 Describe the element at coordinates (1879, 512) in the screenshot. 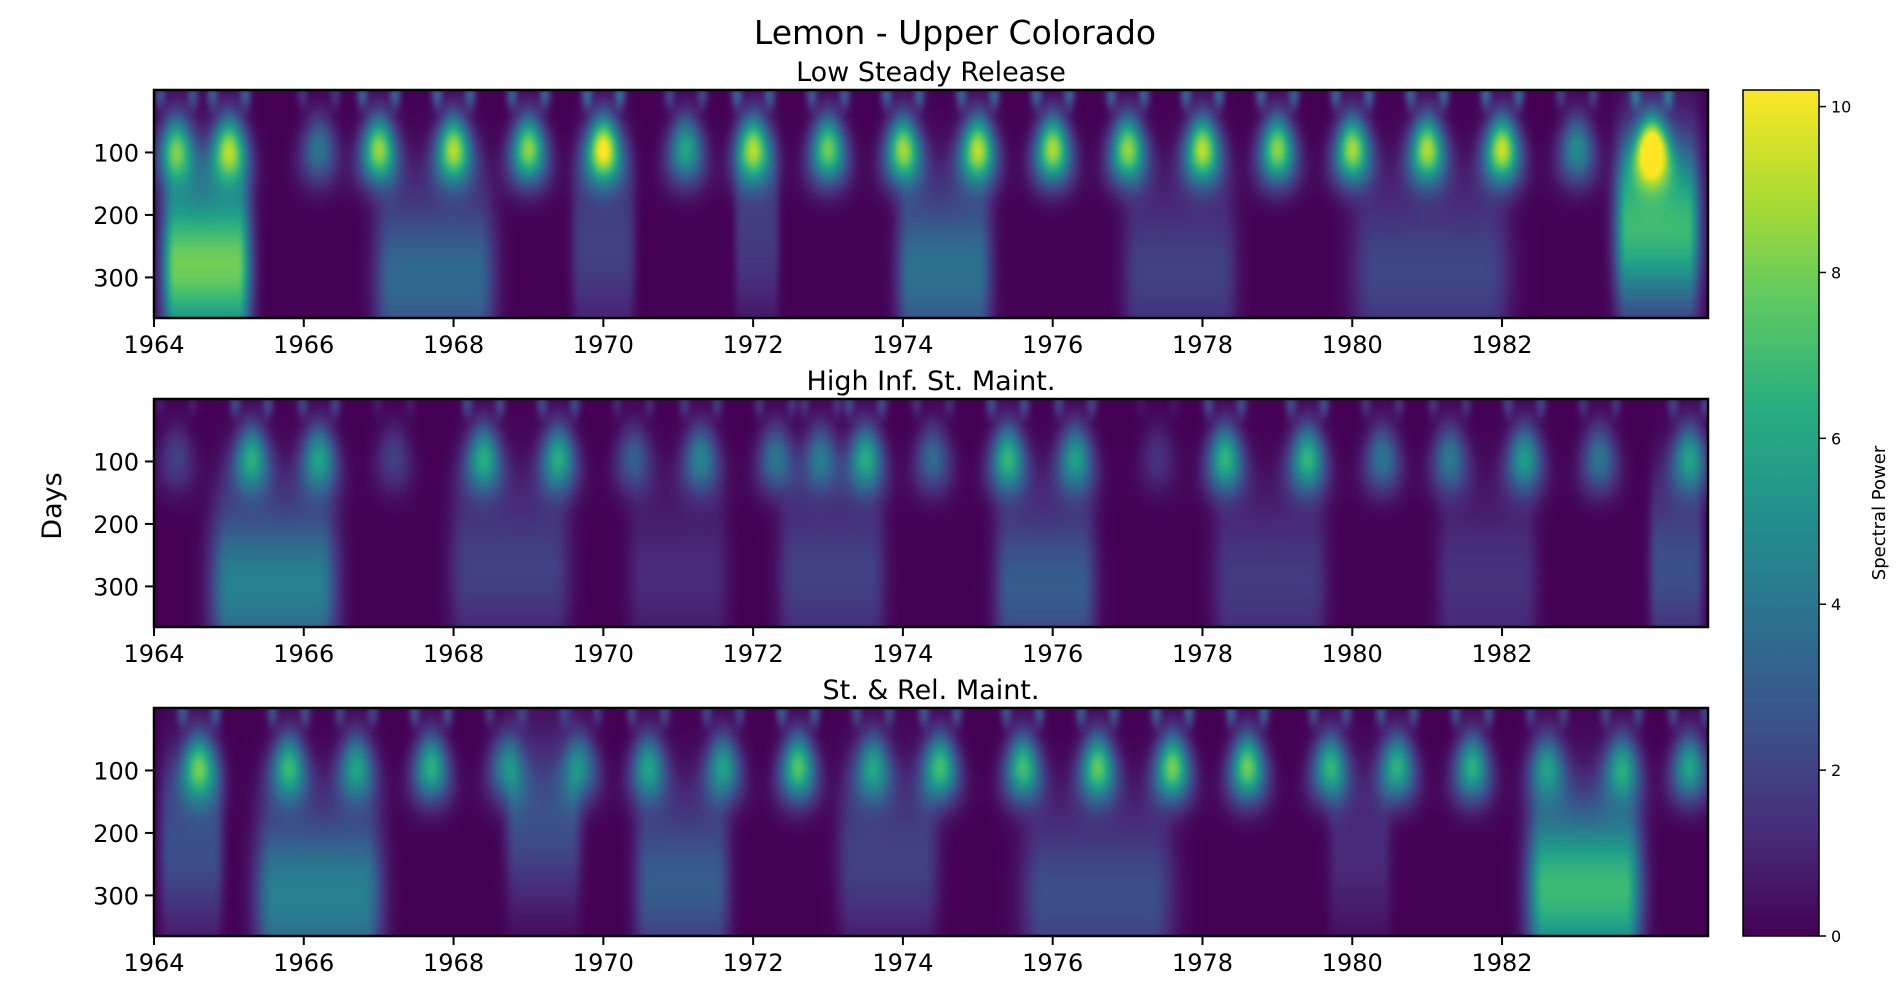

I see `colorbar-label: Spectral Power` at that location.